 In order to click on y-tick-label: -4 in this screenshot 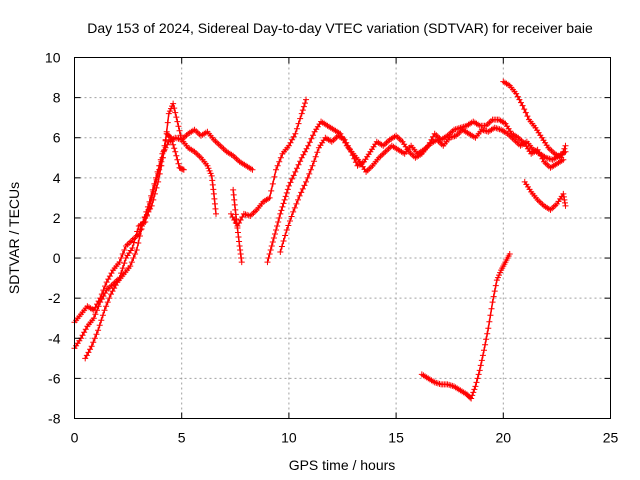, I will do `click(54, 338)`.